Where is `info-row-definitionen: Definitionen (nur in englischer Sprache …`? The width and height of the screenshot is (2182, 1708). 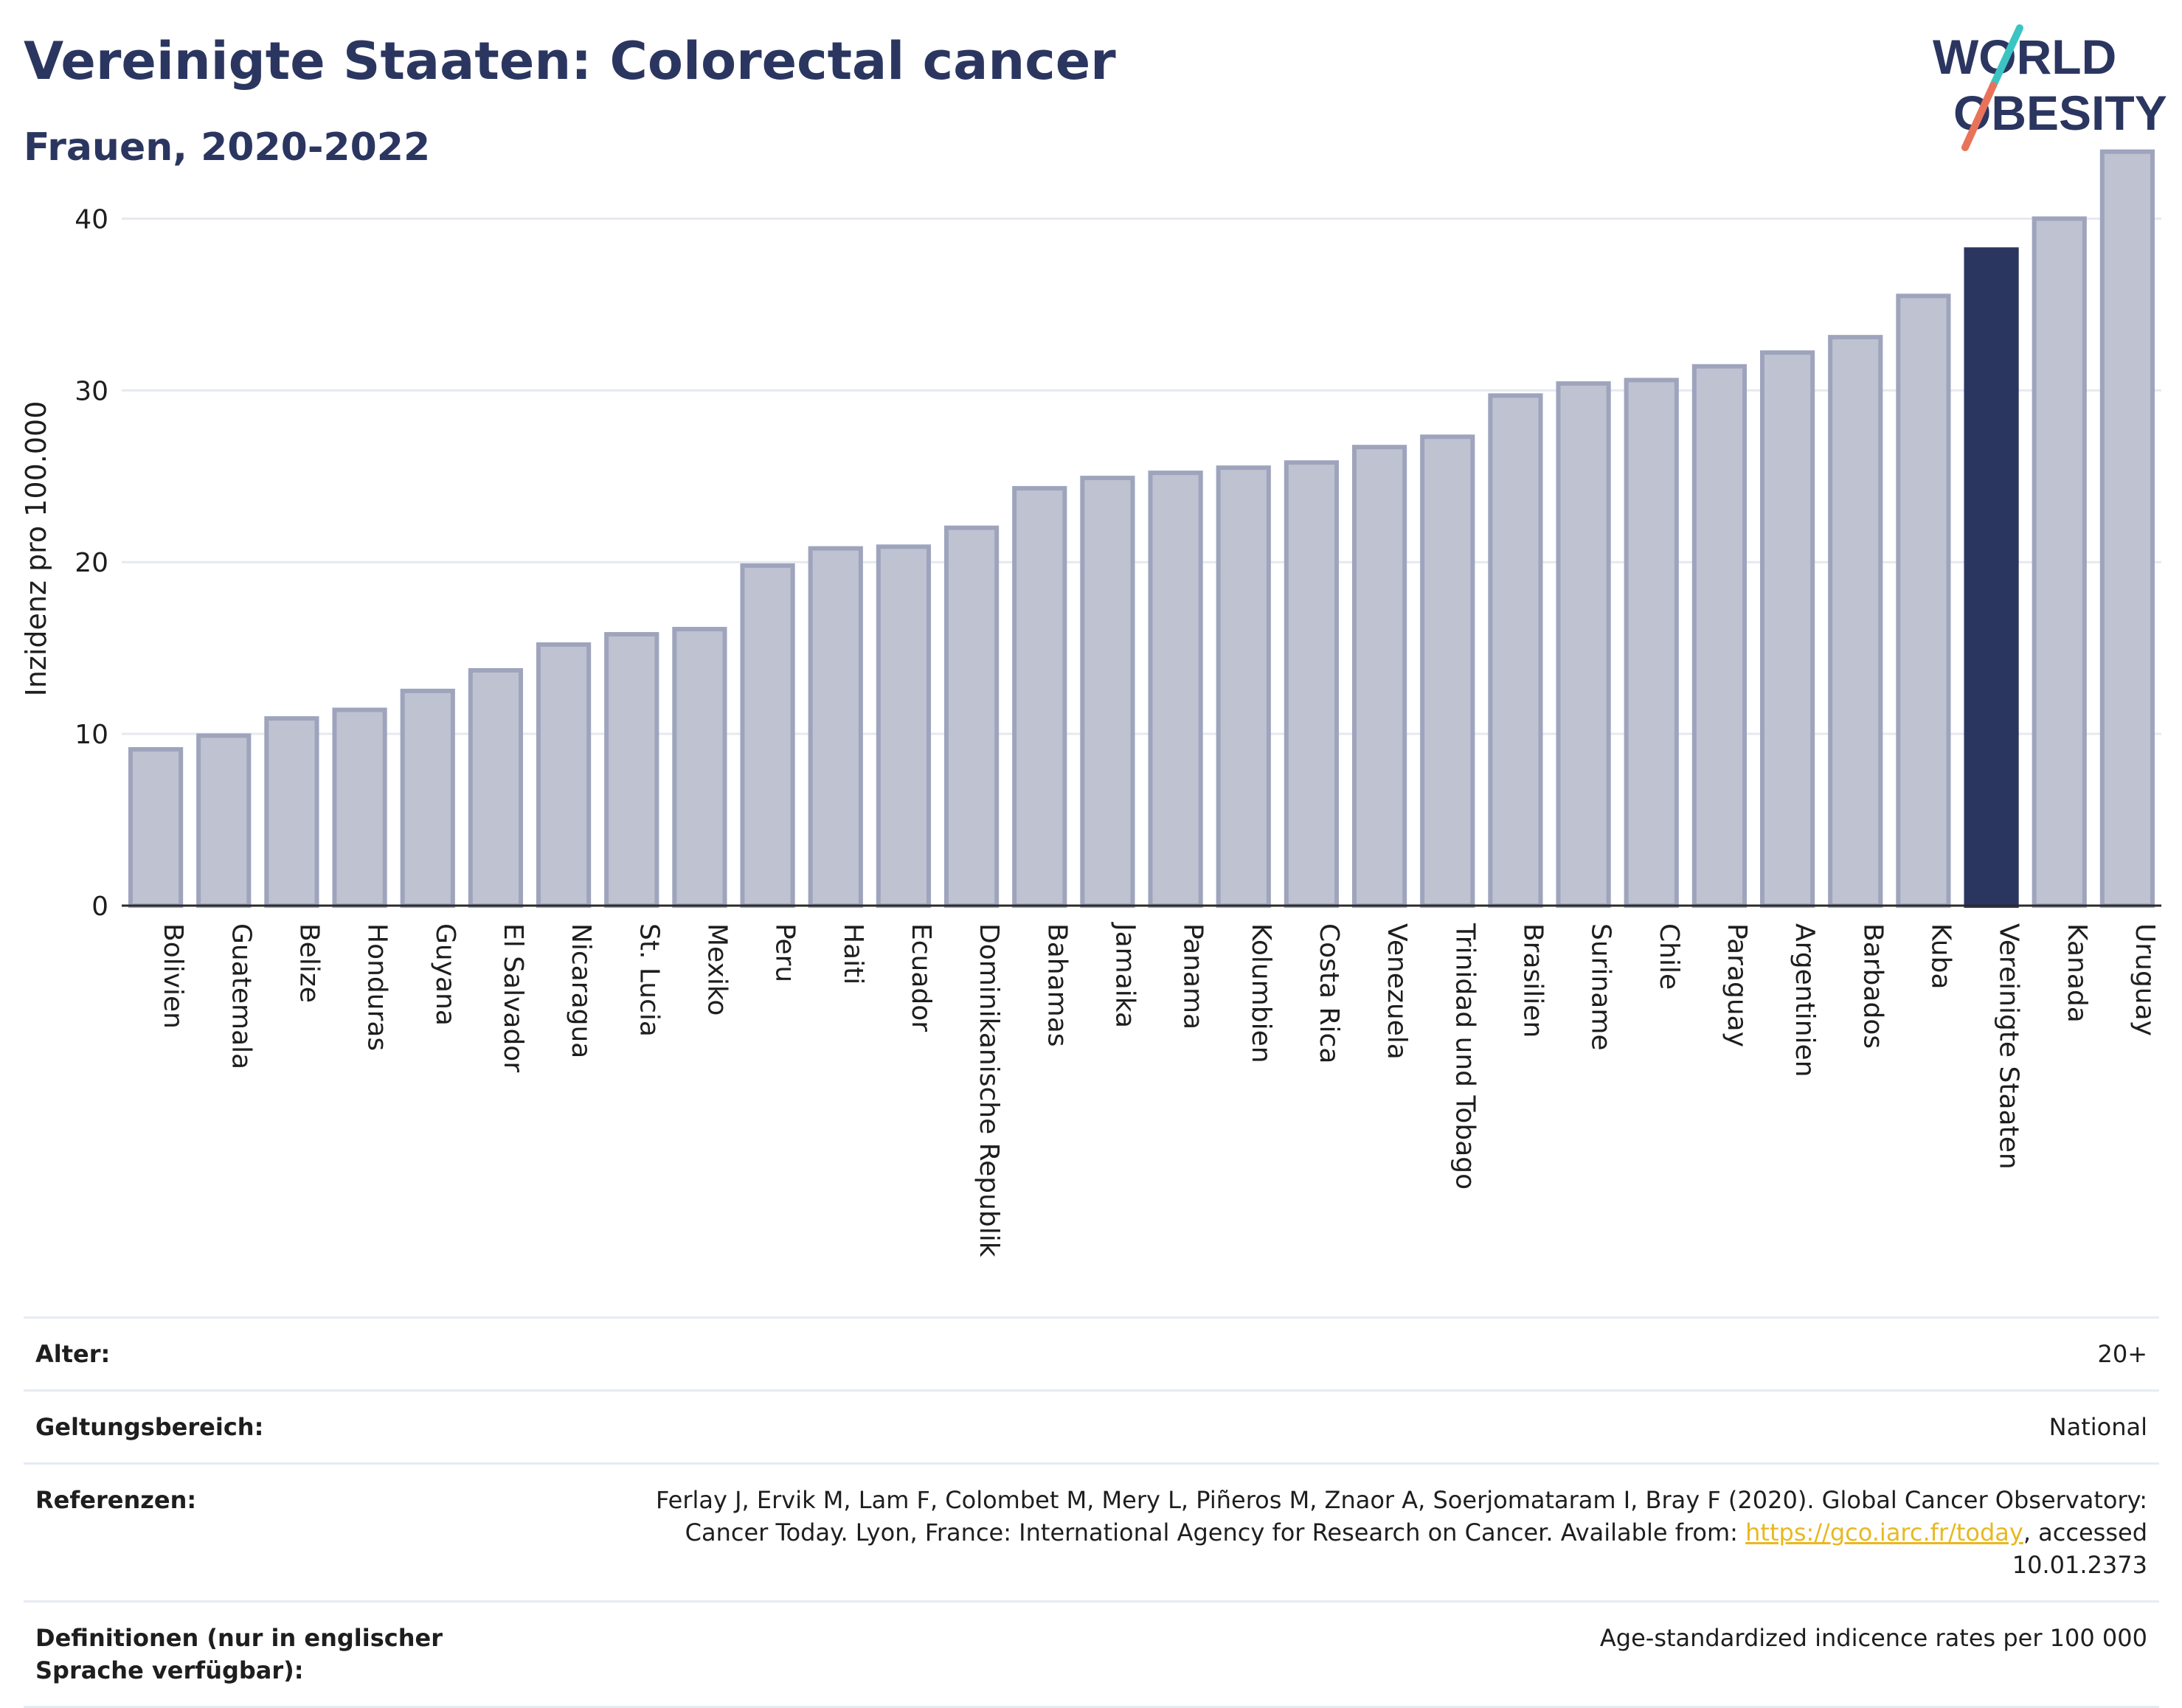
info-row-definitionen: Definitionen (nur in englischer Sprache … is located at coordinates (1091, 1654).